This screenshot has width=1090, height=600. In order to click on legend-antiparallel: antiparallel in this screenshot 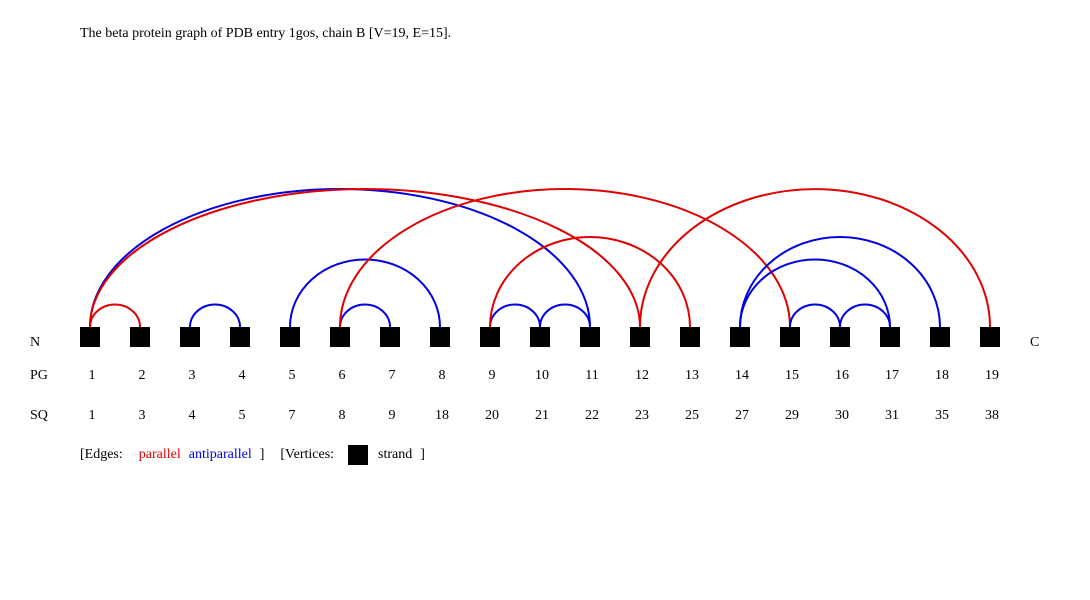, I will do `click(220, 454)`.